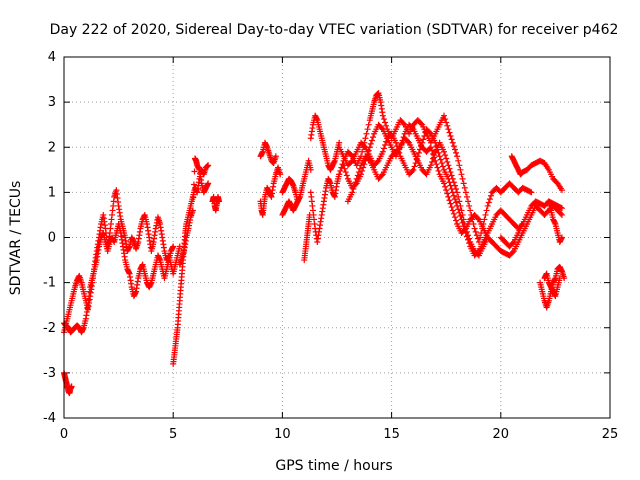 The width and height of the screenshot is (640, 480). I want to click on y-tick-label: 1, so click(52, 192).